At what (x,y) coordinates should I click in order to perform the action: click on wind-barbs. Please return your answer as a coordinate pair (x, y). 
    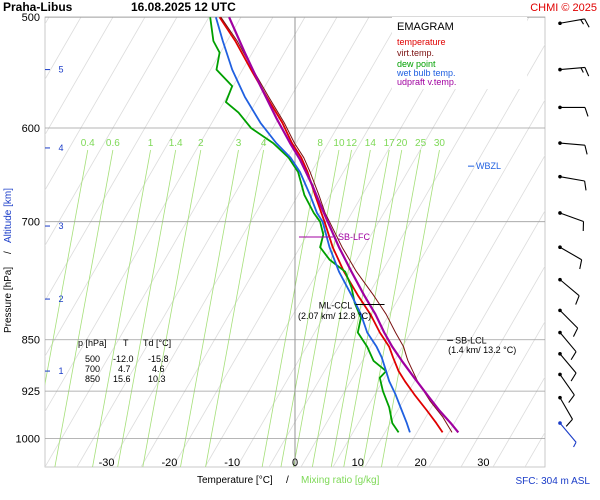
    Looking at the image, I should click on (574, 233).